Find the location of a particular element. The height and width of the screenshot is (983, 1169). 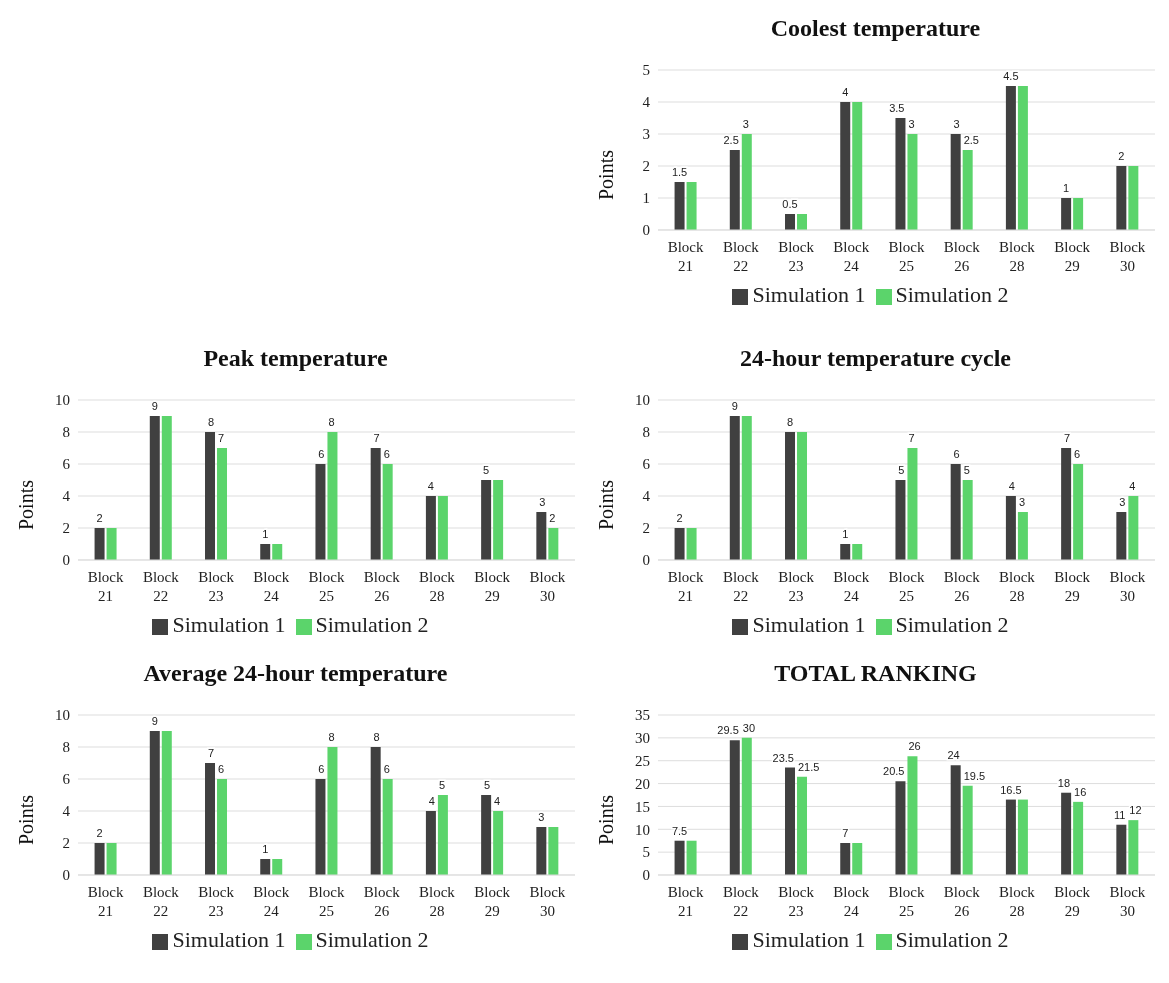

data-label: 2.5 is located at coordinates (971, 140).